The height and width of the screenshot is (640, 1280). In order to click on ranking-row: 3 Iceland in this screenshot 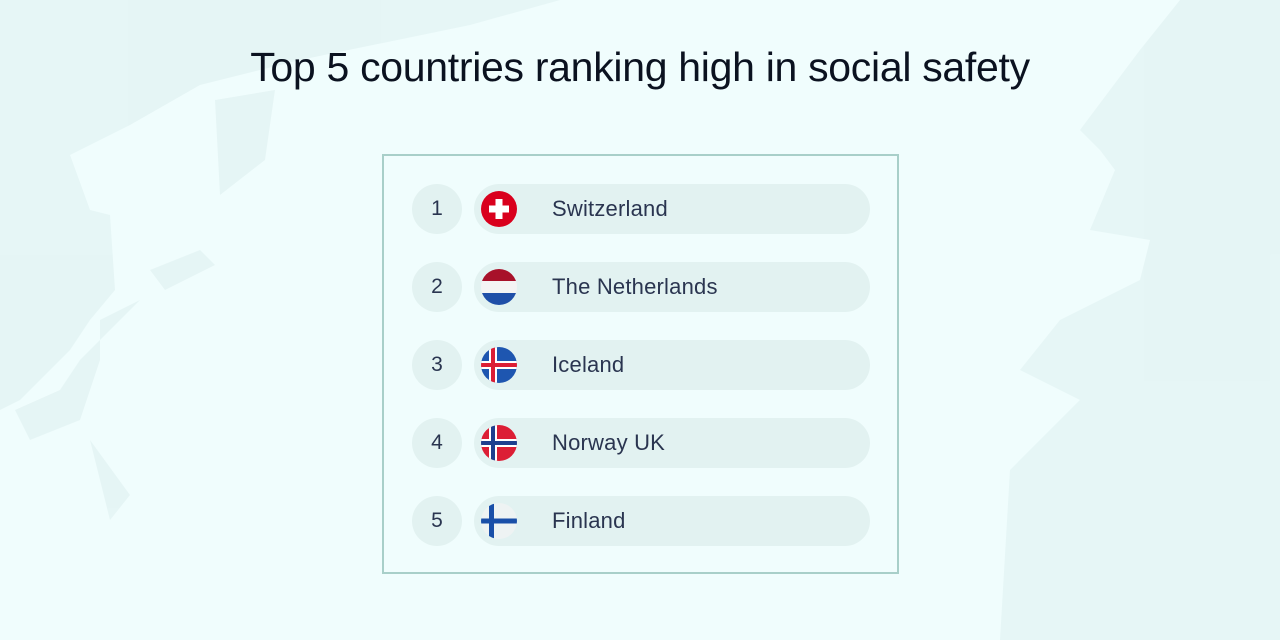, I will do `click(642, 365)`.